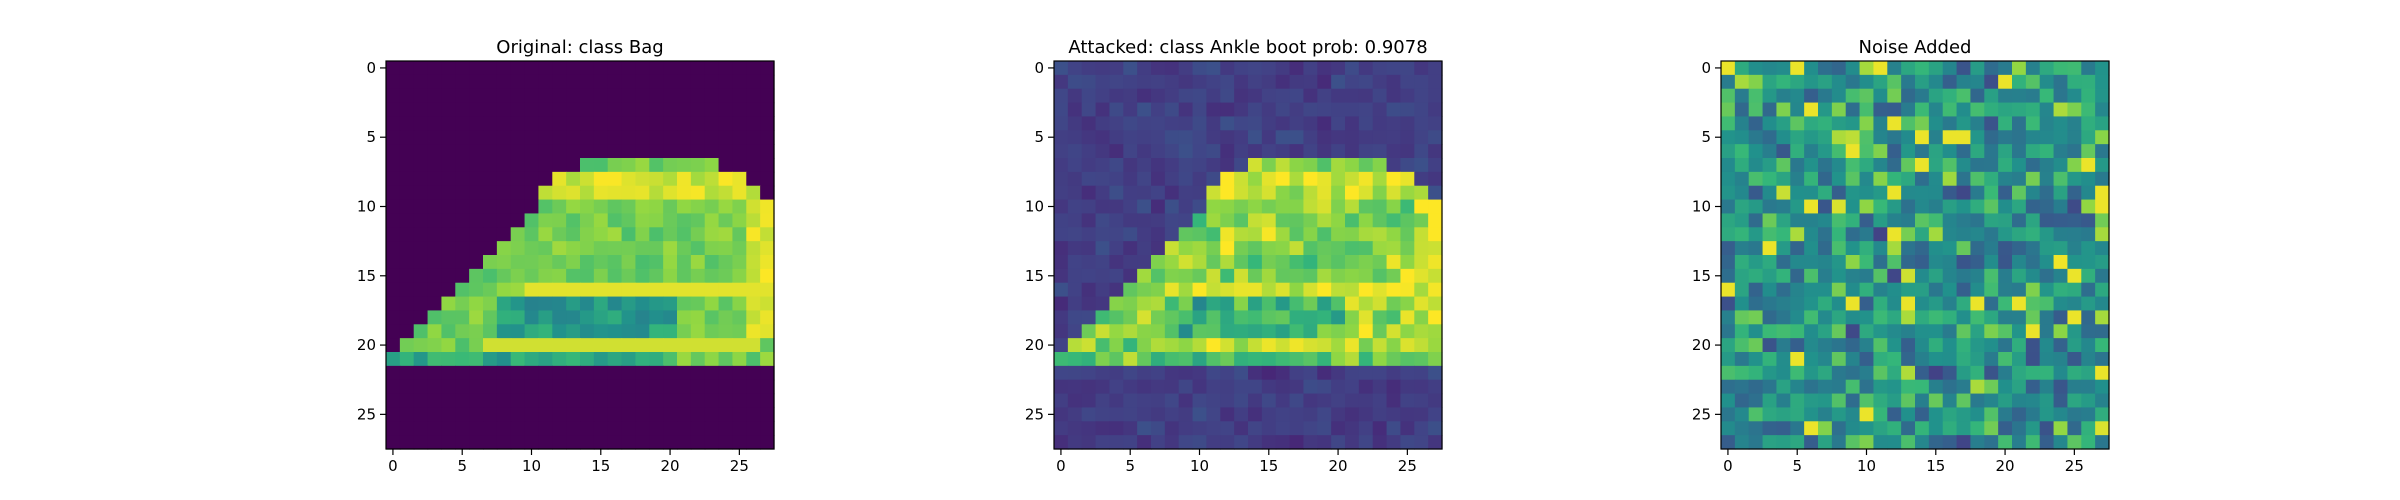 This screenshot has width=2400, height=500. I want to click on y-tick-label: 10, so click(366, 207).